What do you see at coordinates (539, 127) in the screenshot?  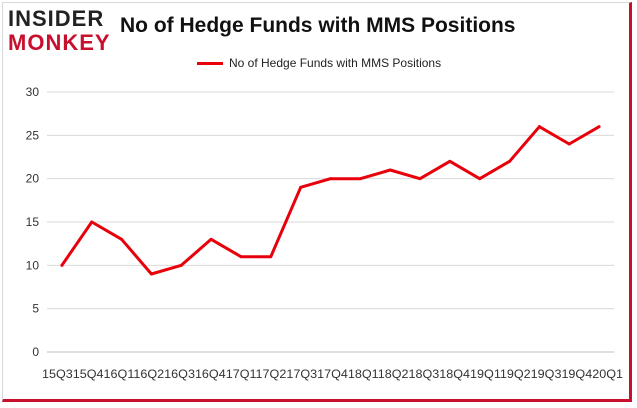 I see `data-point-19Q3` at bounding box center [539, 127].